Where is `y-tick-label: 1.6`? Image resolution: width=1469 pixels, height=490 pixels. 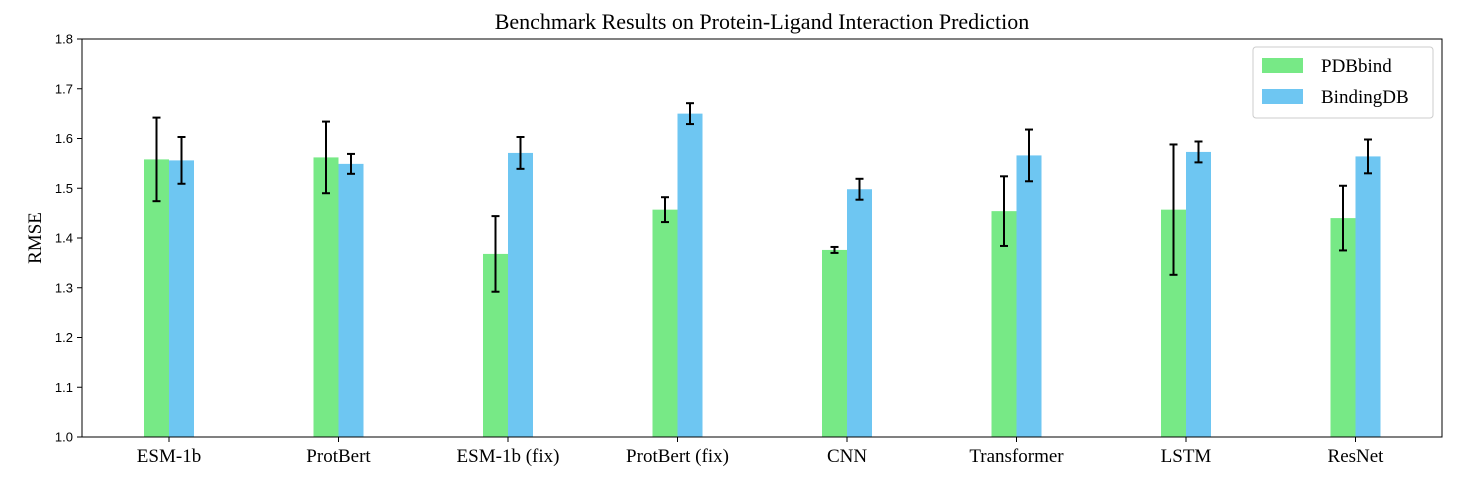 y-tick-label: 1.6 is located at coordinates (64, 138).